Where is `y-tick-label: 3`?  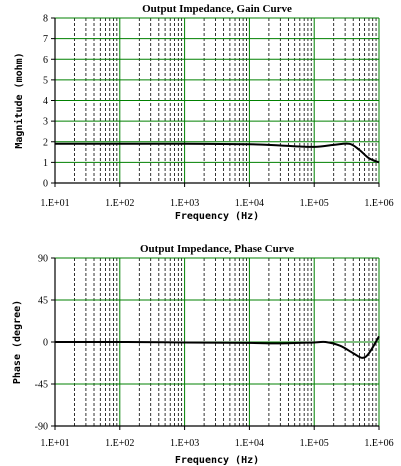
y-tick-label: 3 is located at coordinates (45, 122).